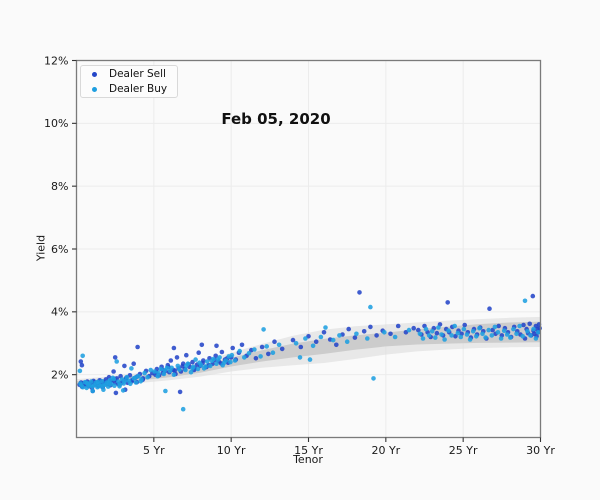  Describe the element at coordinates (94, 89) in the screenshot. I see `dealer-buy-legend-marker-icon` at that location.